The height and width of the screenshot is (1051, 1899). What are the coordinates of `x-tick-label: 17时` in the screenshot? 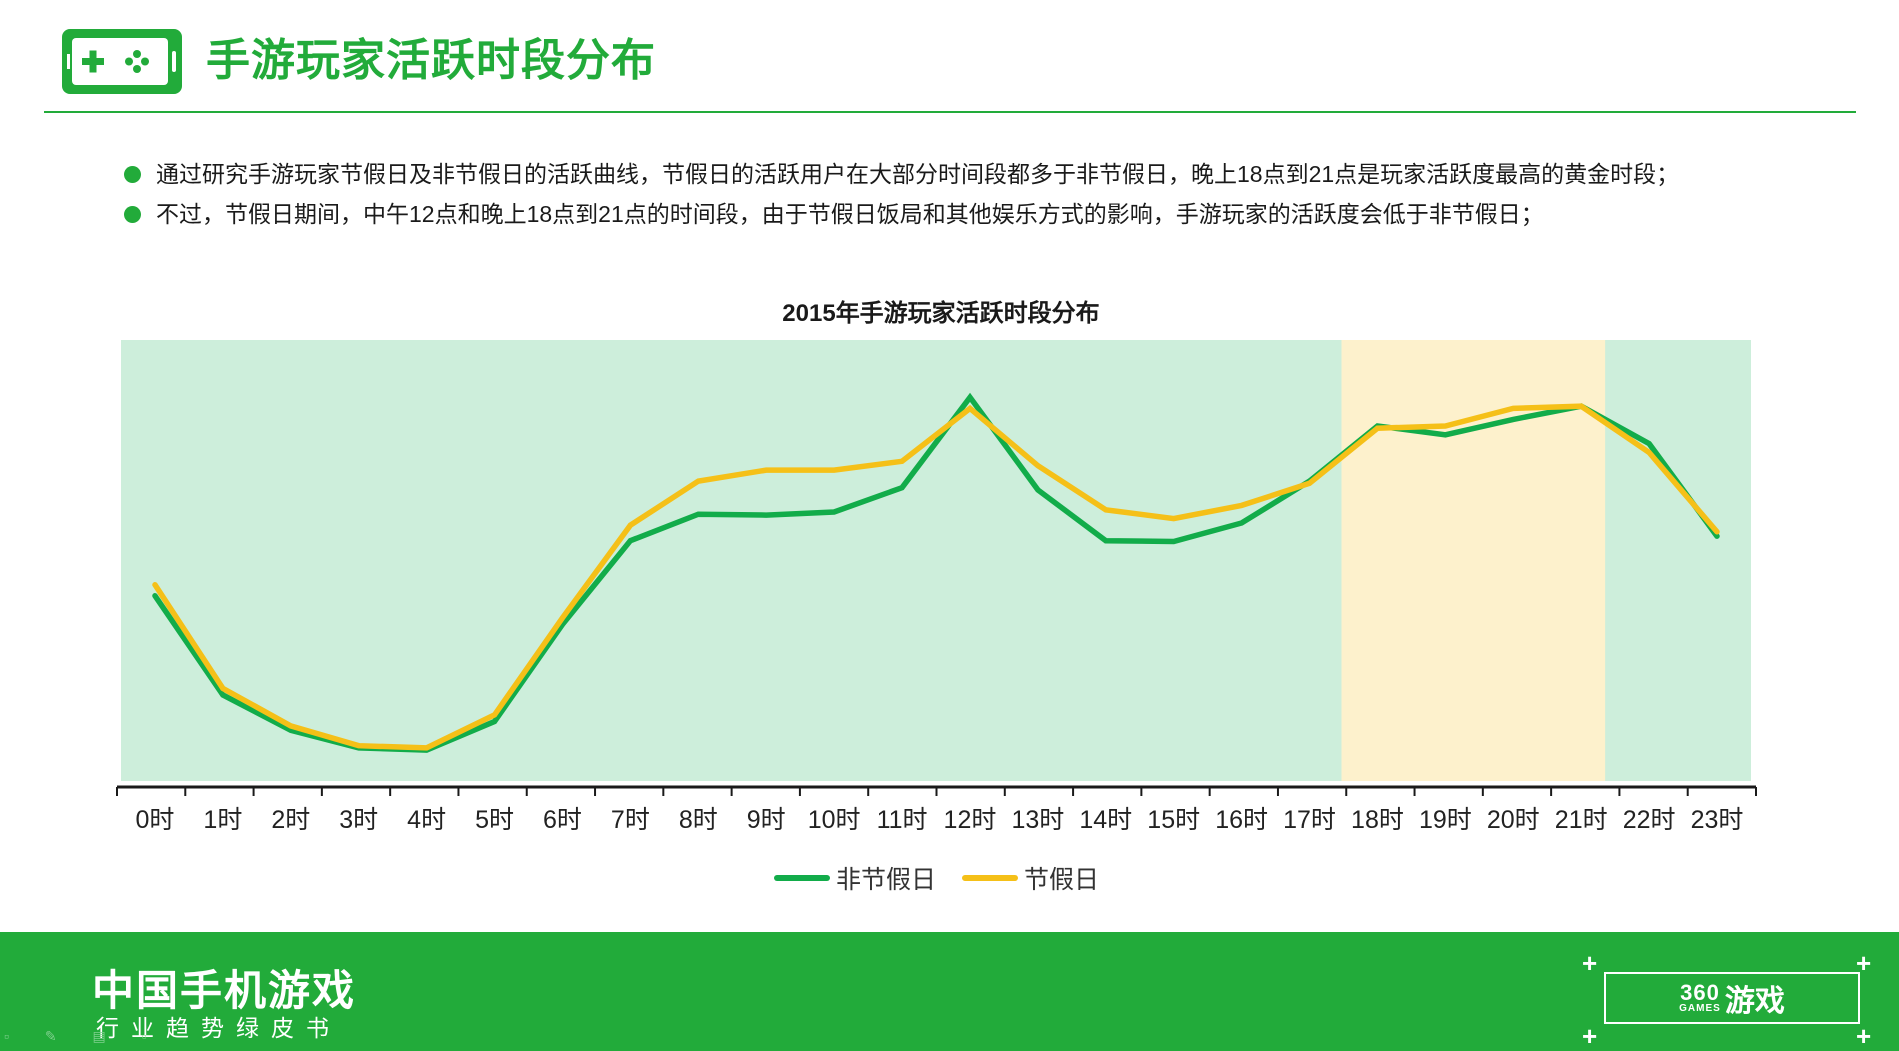 It's located at (1309, 820).